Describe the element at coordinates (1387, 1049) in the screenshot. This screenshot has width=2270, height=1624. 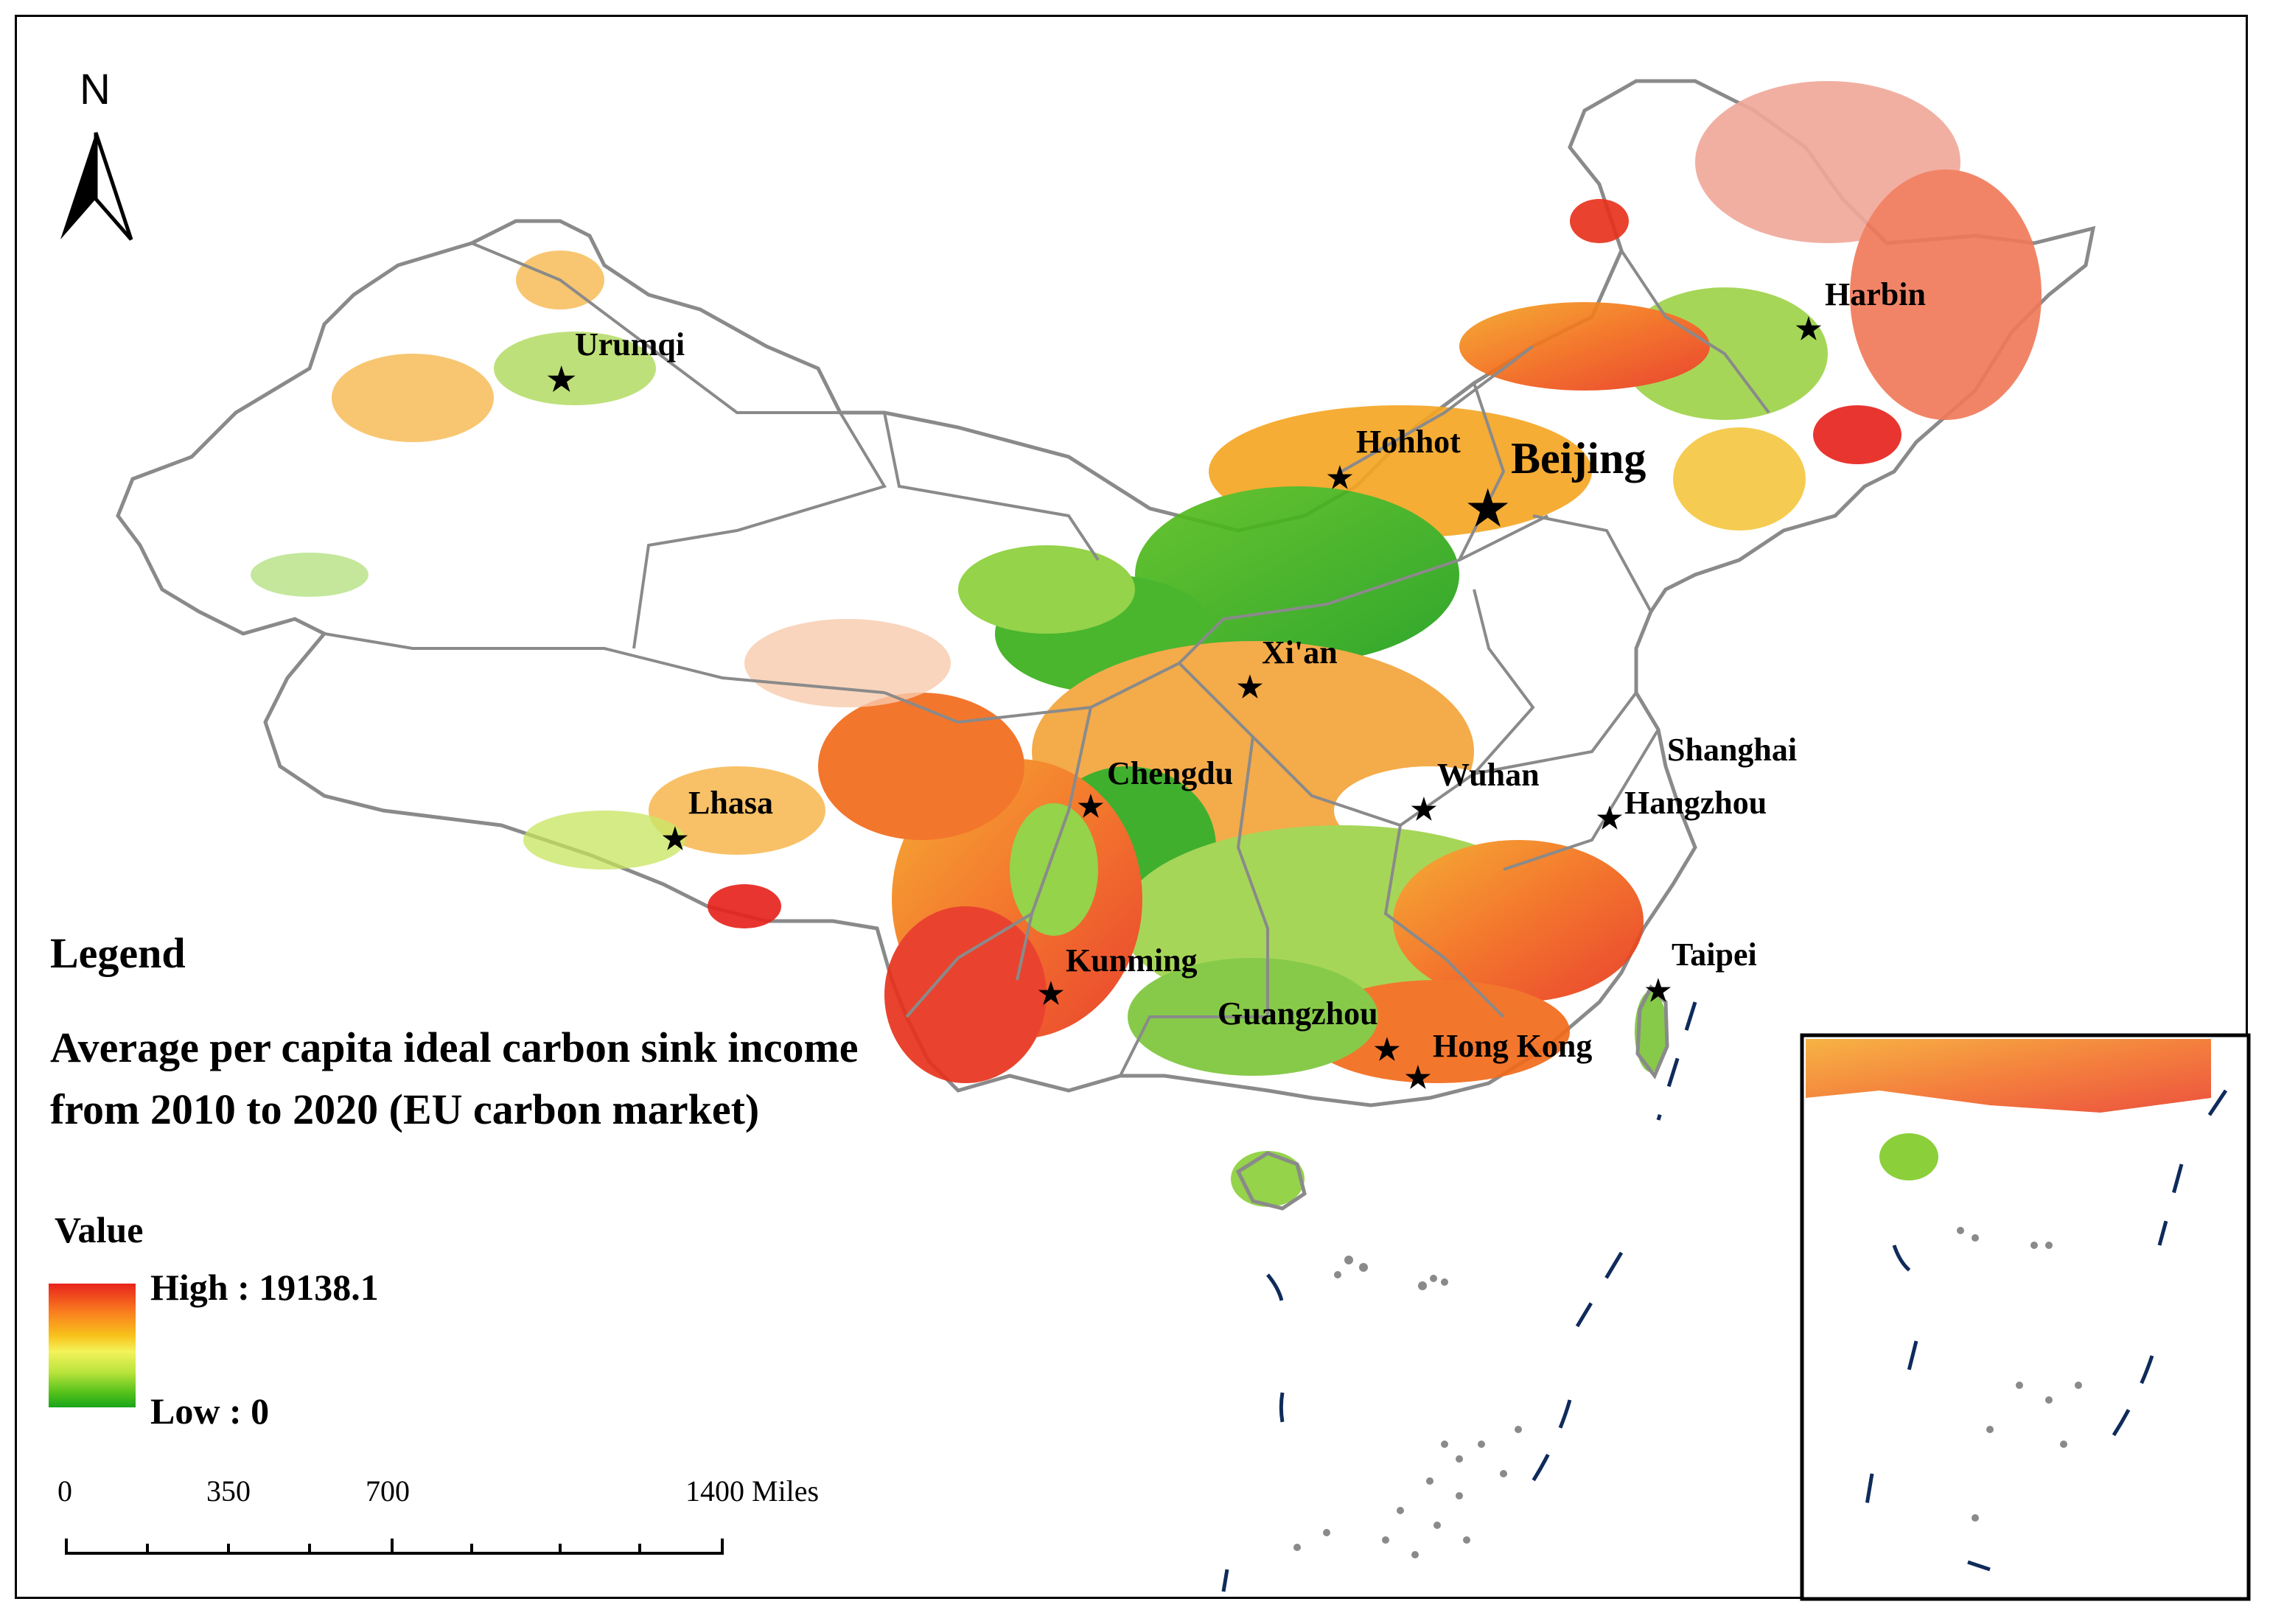
I see `city-star-guangzhou: ★` at that location.